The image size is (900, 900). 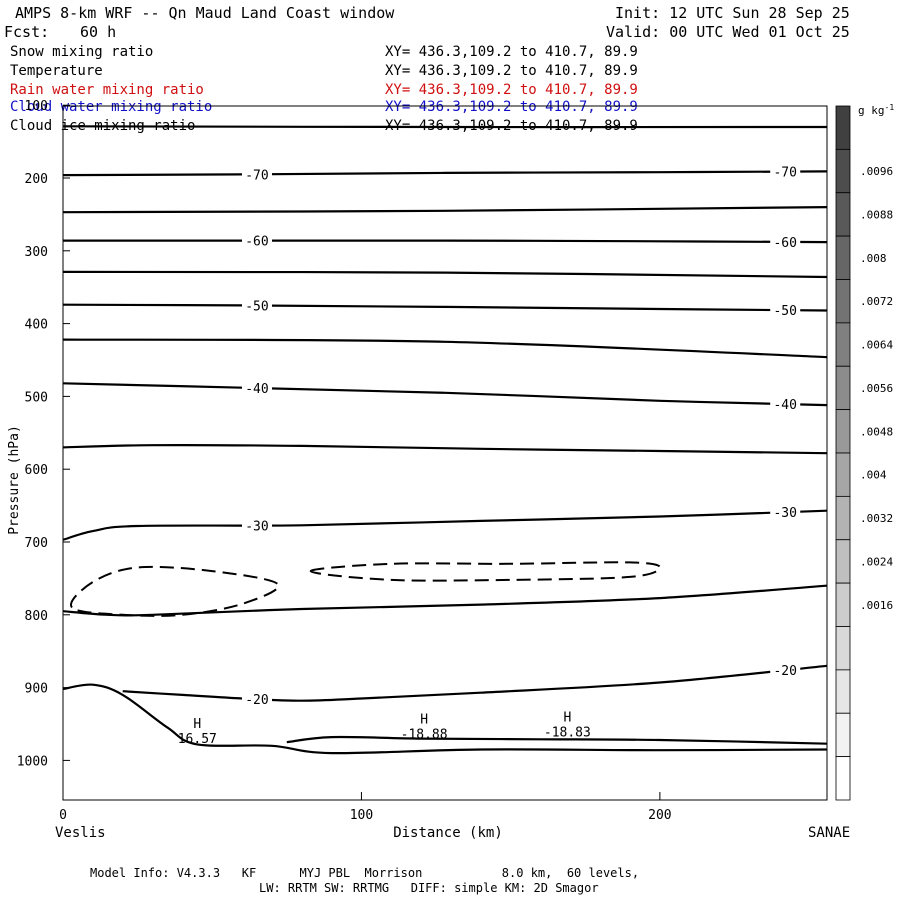 What do you see at coordinates (876, 561) in the screenshot?
I see `colorbar-tick-label: .0024` at bounding box center [876, 561].